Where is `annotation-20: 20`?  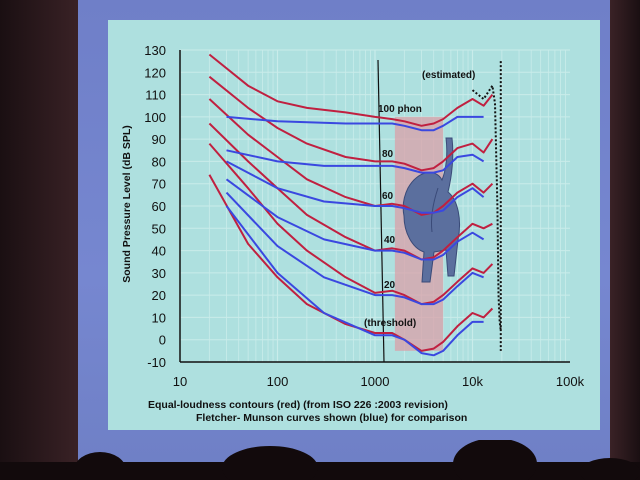
annotation-20: 20 is located at coordinates (390, 285).